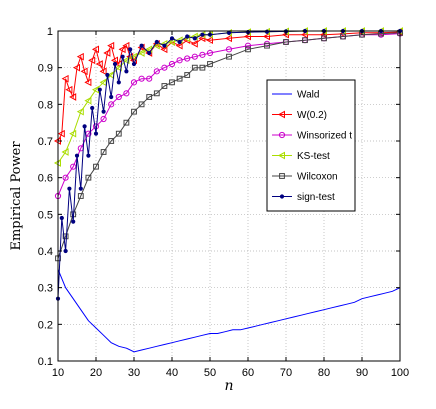  I want to click on x-tick-label: 30, so click(134, 373).